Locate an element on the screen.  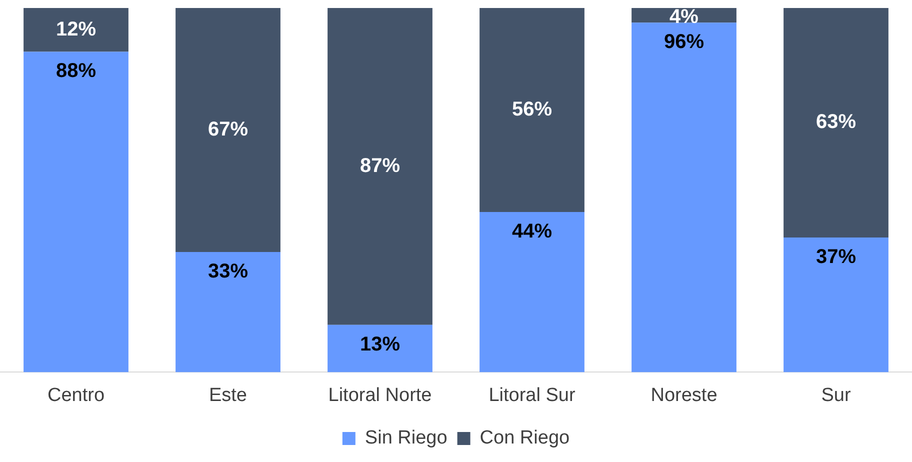
data-label: 37% is located at coordinates (836, 257).